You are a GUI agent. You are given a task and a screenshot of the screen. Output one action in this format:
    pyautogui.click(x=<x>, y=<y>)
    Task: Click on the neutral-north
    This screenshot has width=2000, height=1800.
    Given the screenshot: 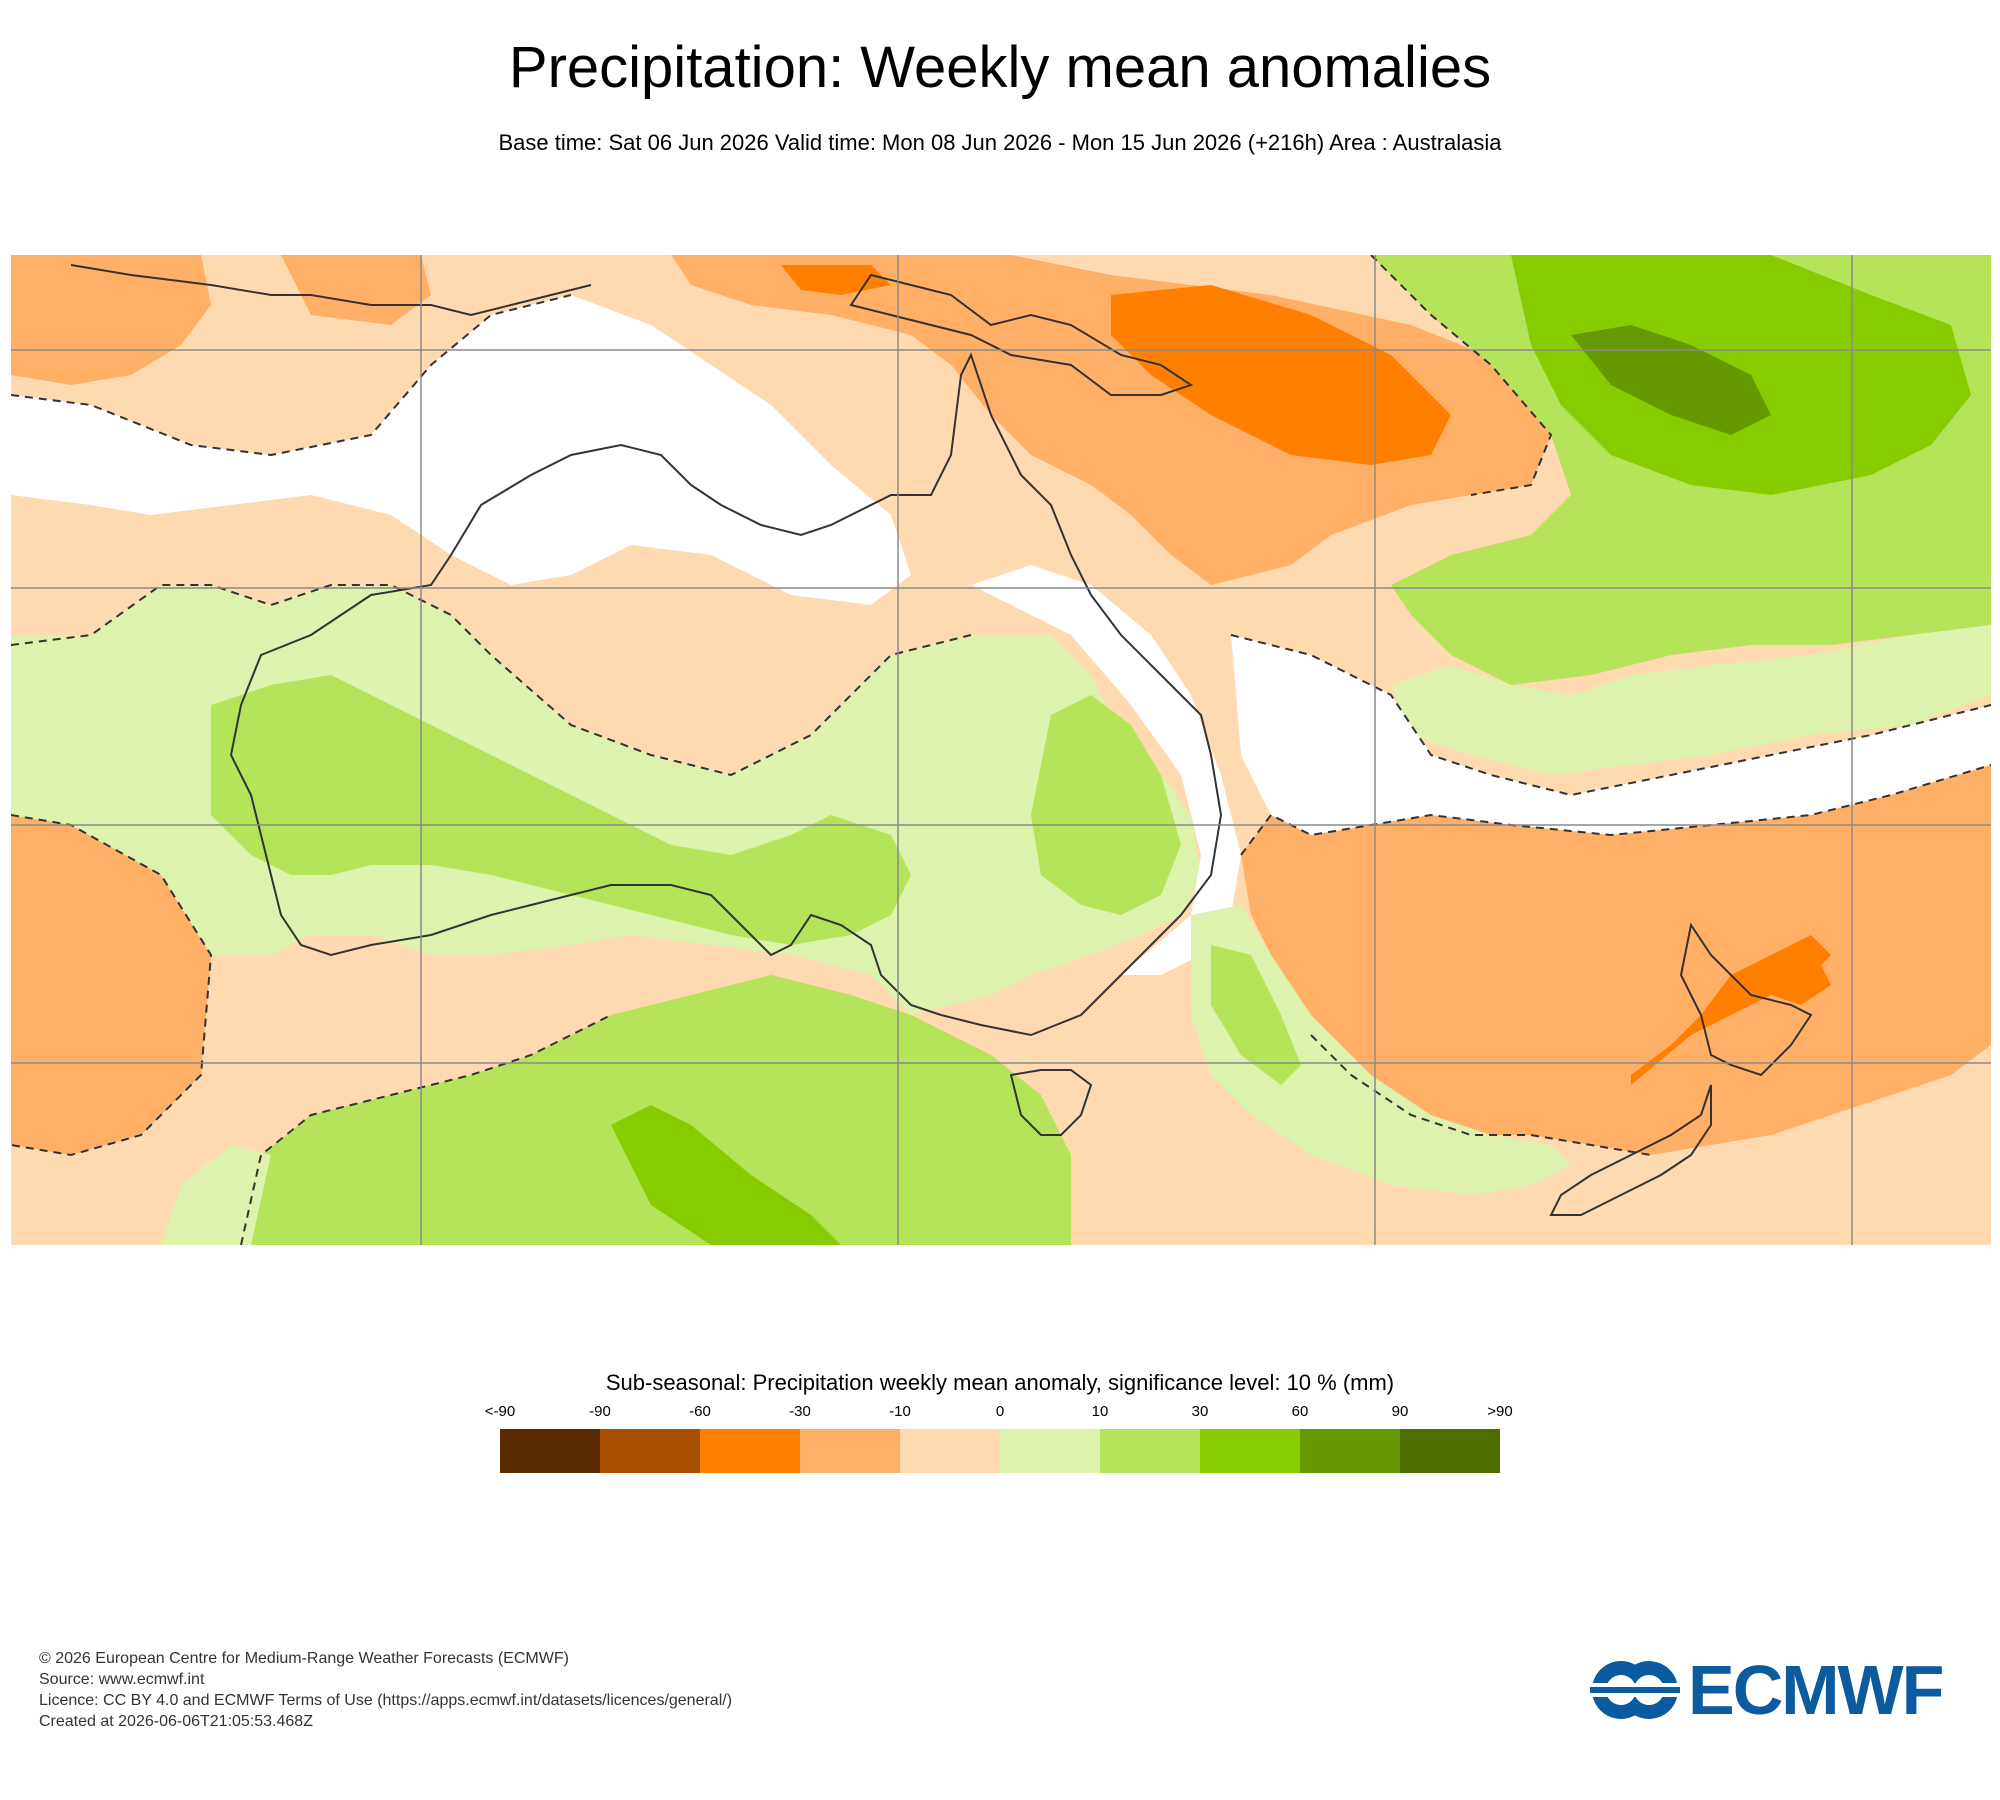 What is the action you would take?
    pyautogui.click(x=461, y=450)
    